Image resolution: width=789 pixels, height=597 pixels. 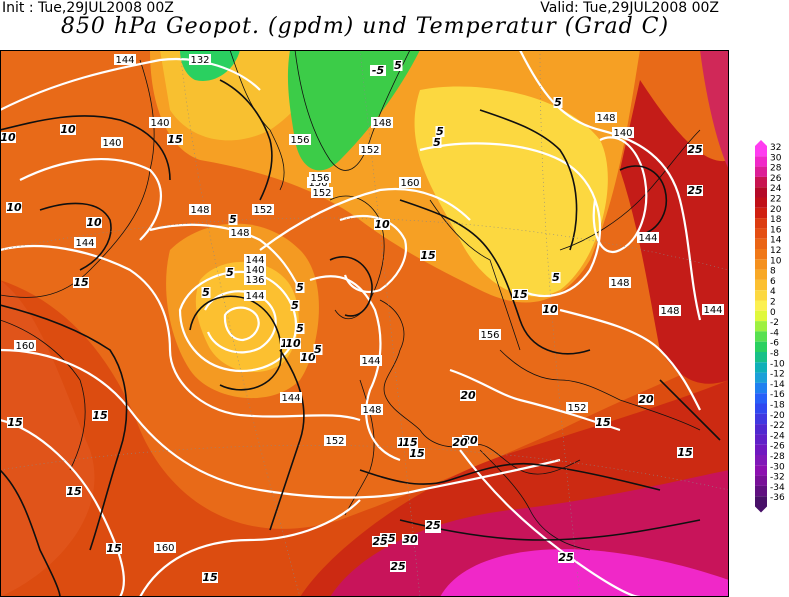 I want to click on temp-band-north-yellow, so click(x=511, y=191).